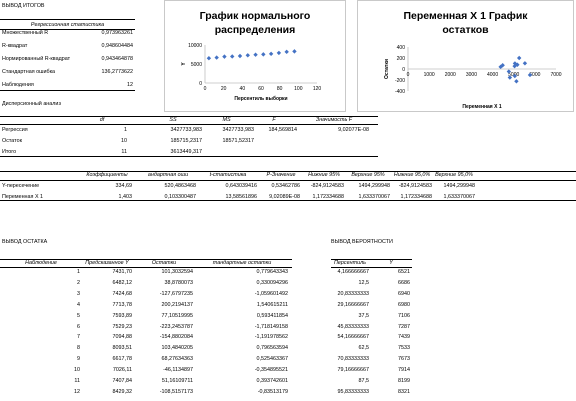  What do you see at coordinates (274, 120) in the screenshot?
I see `anova-header-cell: F` at bounding box center [274, 120].